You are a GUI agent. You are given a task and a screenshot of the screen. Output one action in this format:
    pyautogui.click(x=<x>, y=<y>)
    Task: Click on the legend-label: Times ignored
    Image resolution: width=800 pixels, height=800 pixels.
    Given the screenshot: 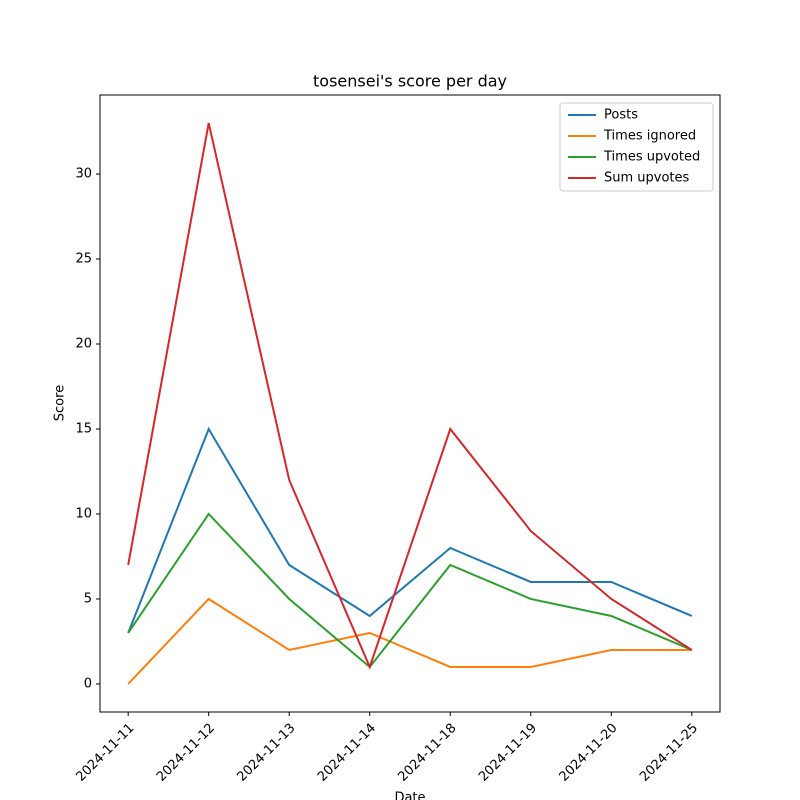 What is the action you would take?
    pyautogui.click(x=649, y=136)
    